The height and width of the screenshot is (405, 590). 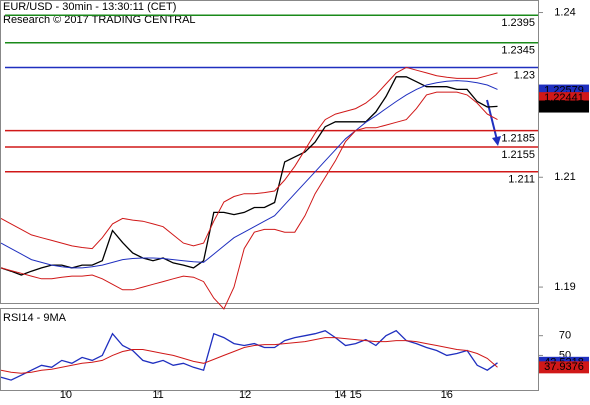 What do you see at coordinates (518, 51) in the screenshot?
I see `level-label: 1.2345` at bounding box center [518, 51].